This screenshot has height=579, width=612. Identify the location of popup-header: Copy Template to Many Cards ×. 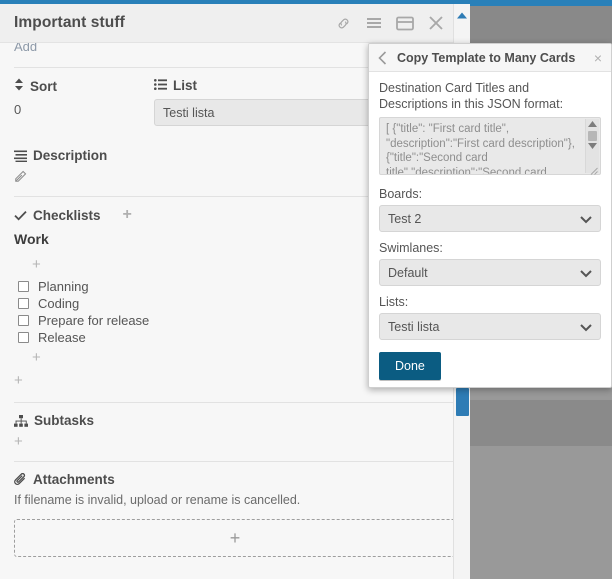
(490, 58).